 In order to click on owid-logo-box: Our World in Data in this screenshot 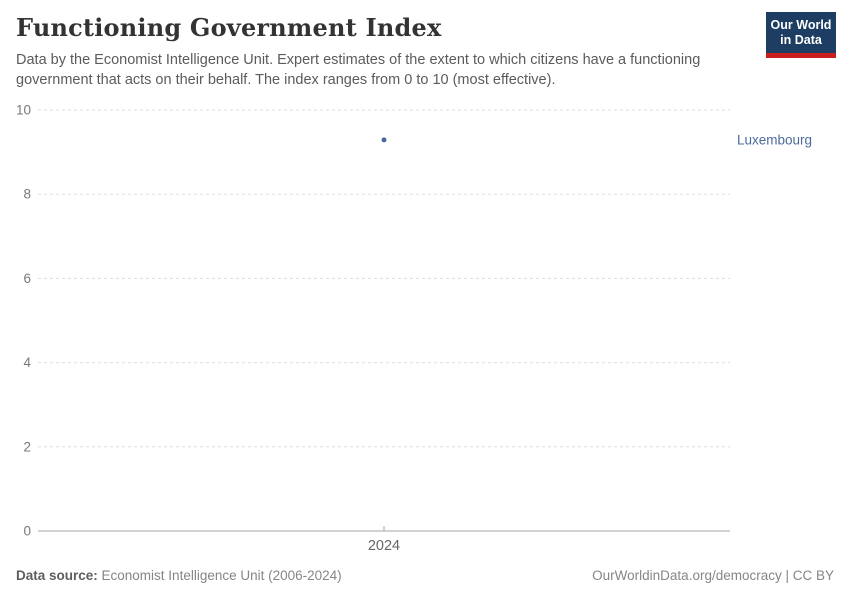, I will do `click(801, 32)`.